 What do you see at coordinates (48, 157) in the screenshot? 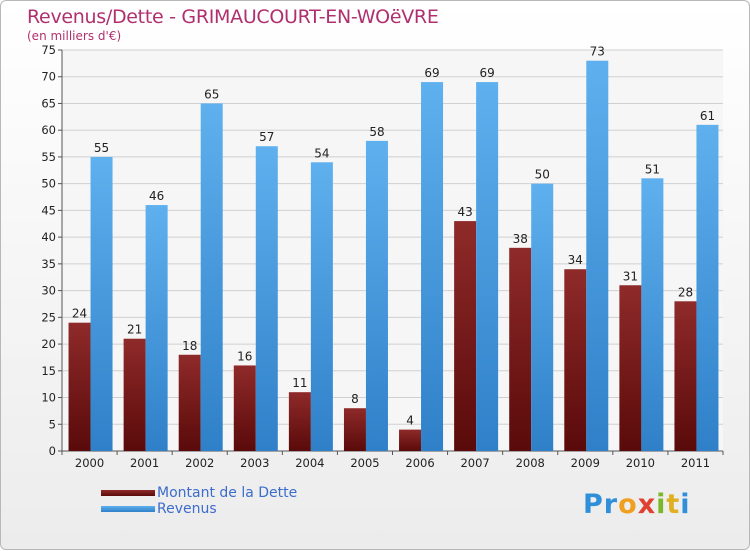
I see `y-tick-label: 55` at bounding box center [48, 157].